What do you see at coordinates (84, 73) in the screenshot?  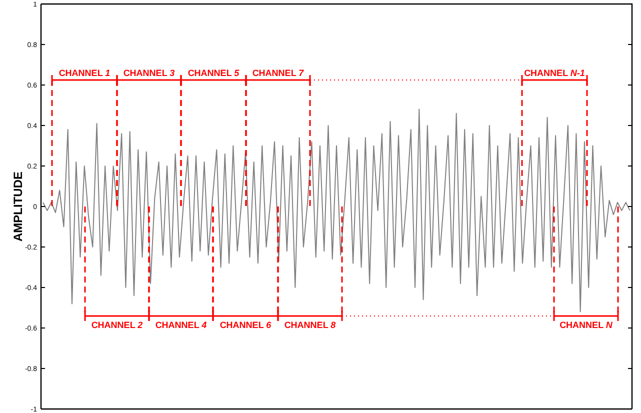 I see `annotation: CHANNEL 1` at bounding box center [84, 73].